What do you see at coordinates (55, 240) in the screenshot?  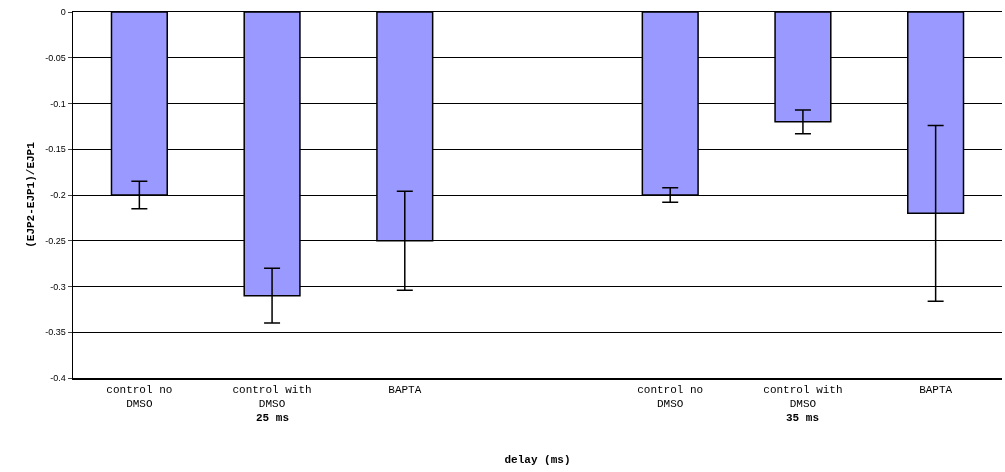 I see `y-tick-label: -0.25` at bounding box center [55, 240].